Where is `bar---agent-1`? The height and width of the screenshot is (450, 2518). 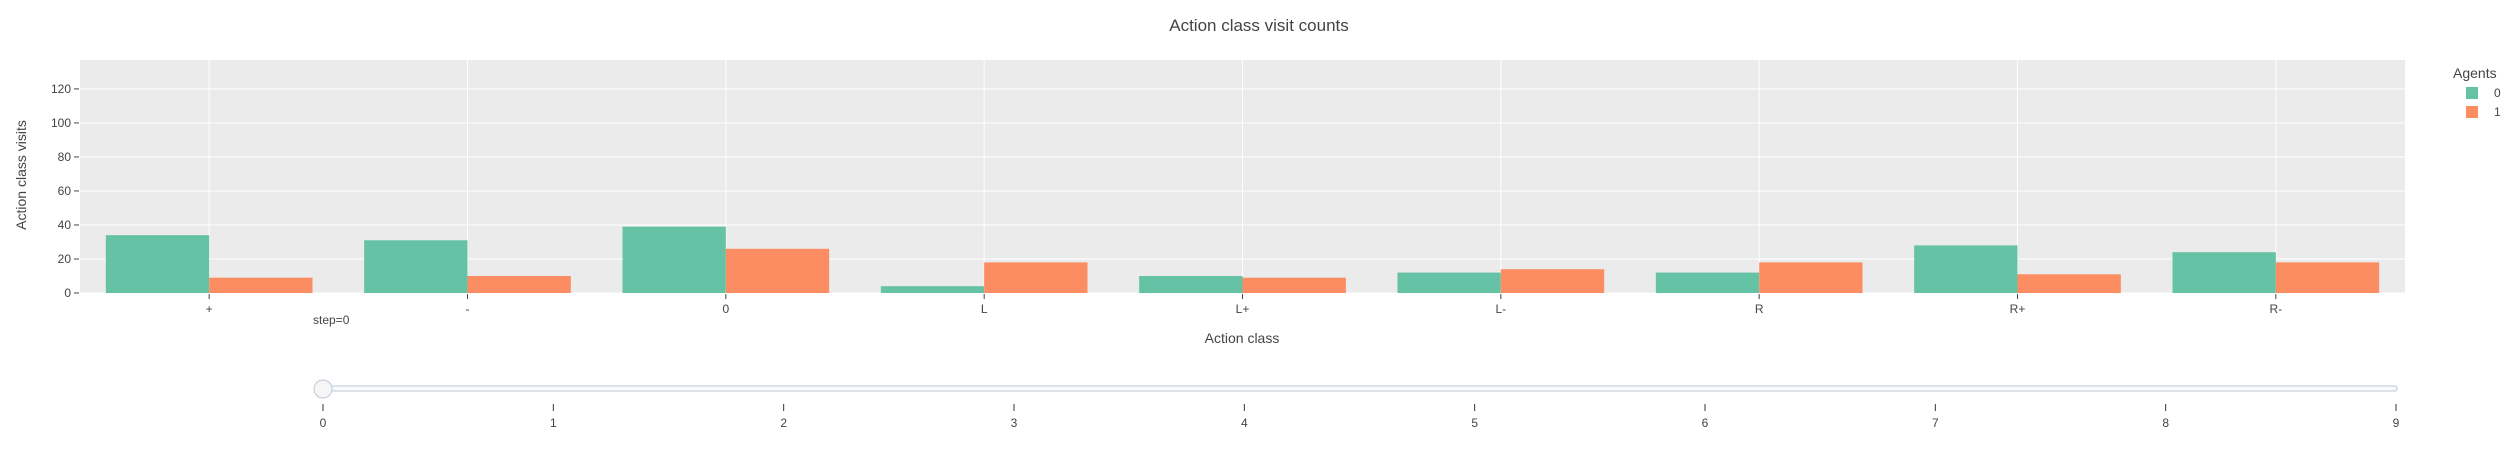
bar---agent-1 is located at coordinates (519, 284).